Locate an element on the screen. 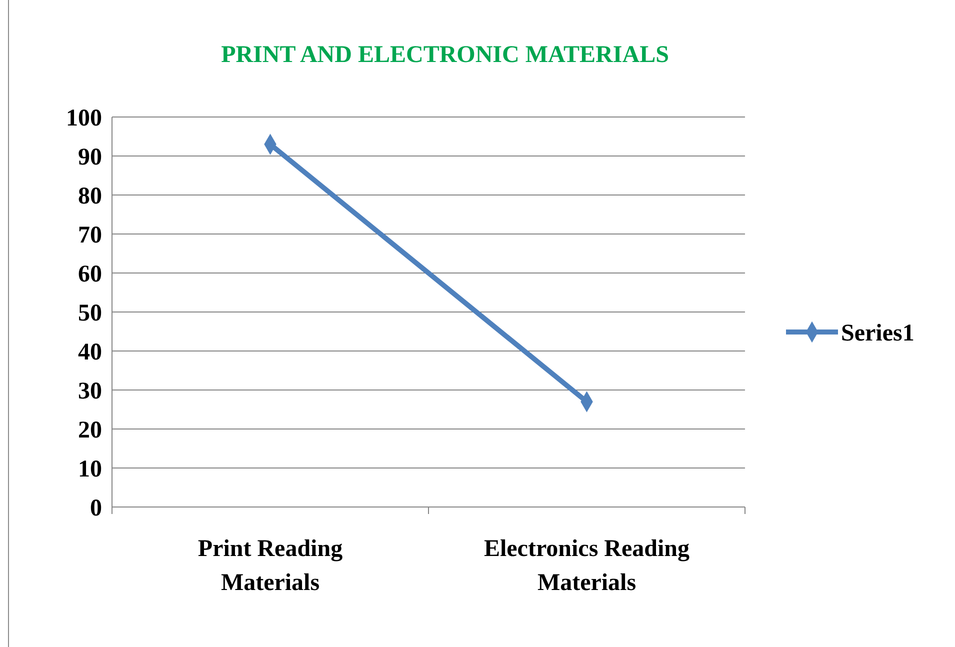 The height and width of the screenshot is (647, 955). y-tick-label: 40 is located at coordinates (90, 352).